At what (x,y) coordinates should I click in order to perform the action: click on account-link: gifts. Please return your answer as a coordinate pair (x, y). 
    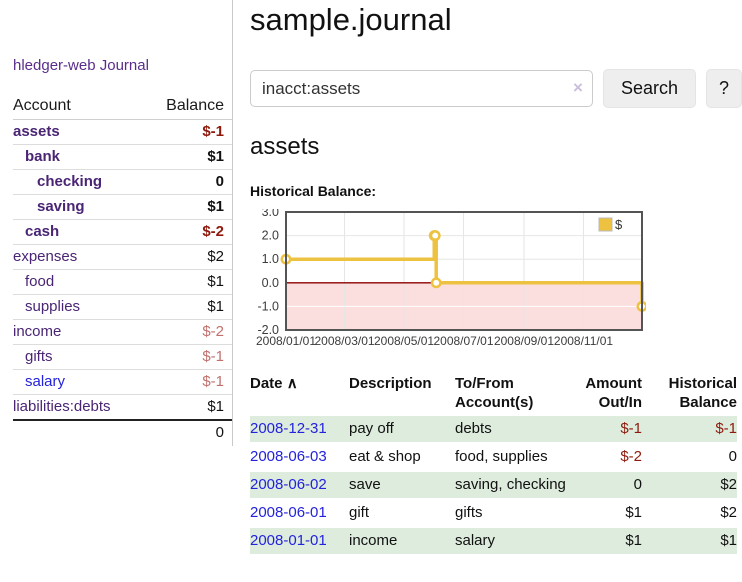
    Looking at the image, I should click on (39, 356).